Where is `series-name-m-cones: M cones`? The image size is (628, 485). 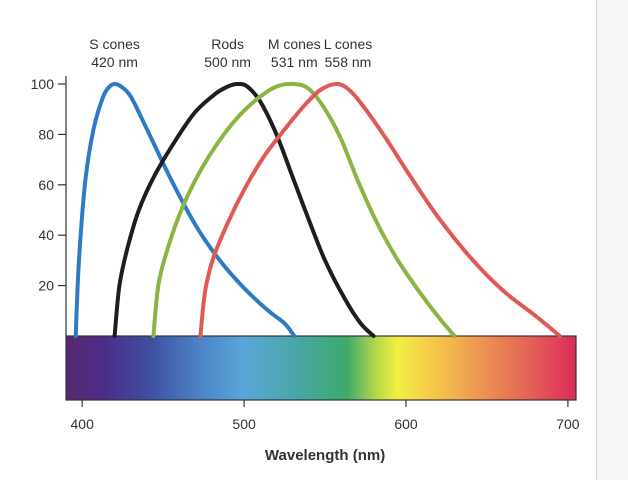 series-name-m-cones: M cones is located at coordinates (294, 44).